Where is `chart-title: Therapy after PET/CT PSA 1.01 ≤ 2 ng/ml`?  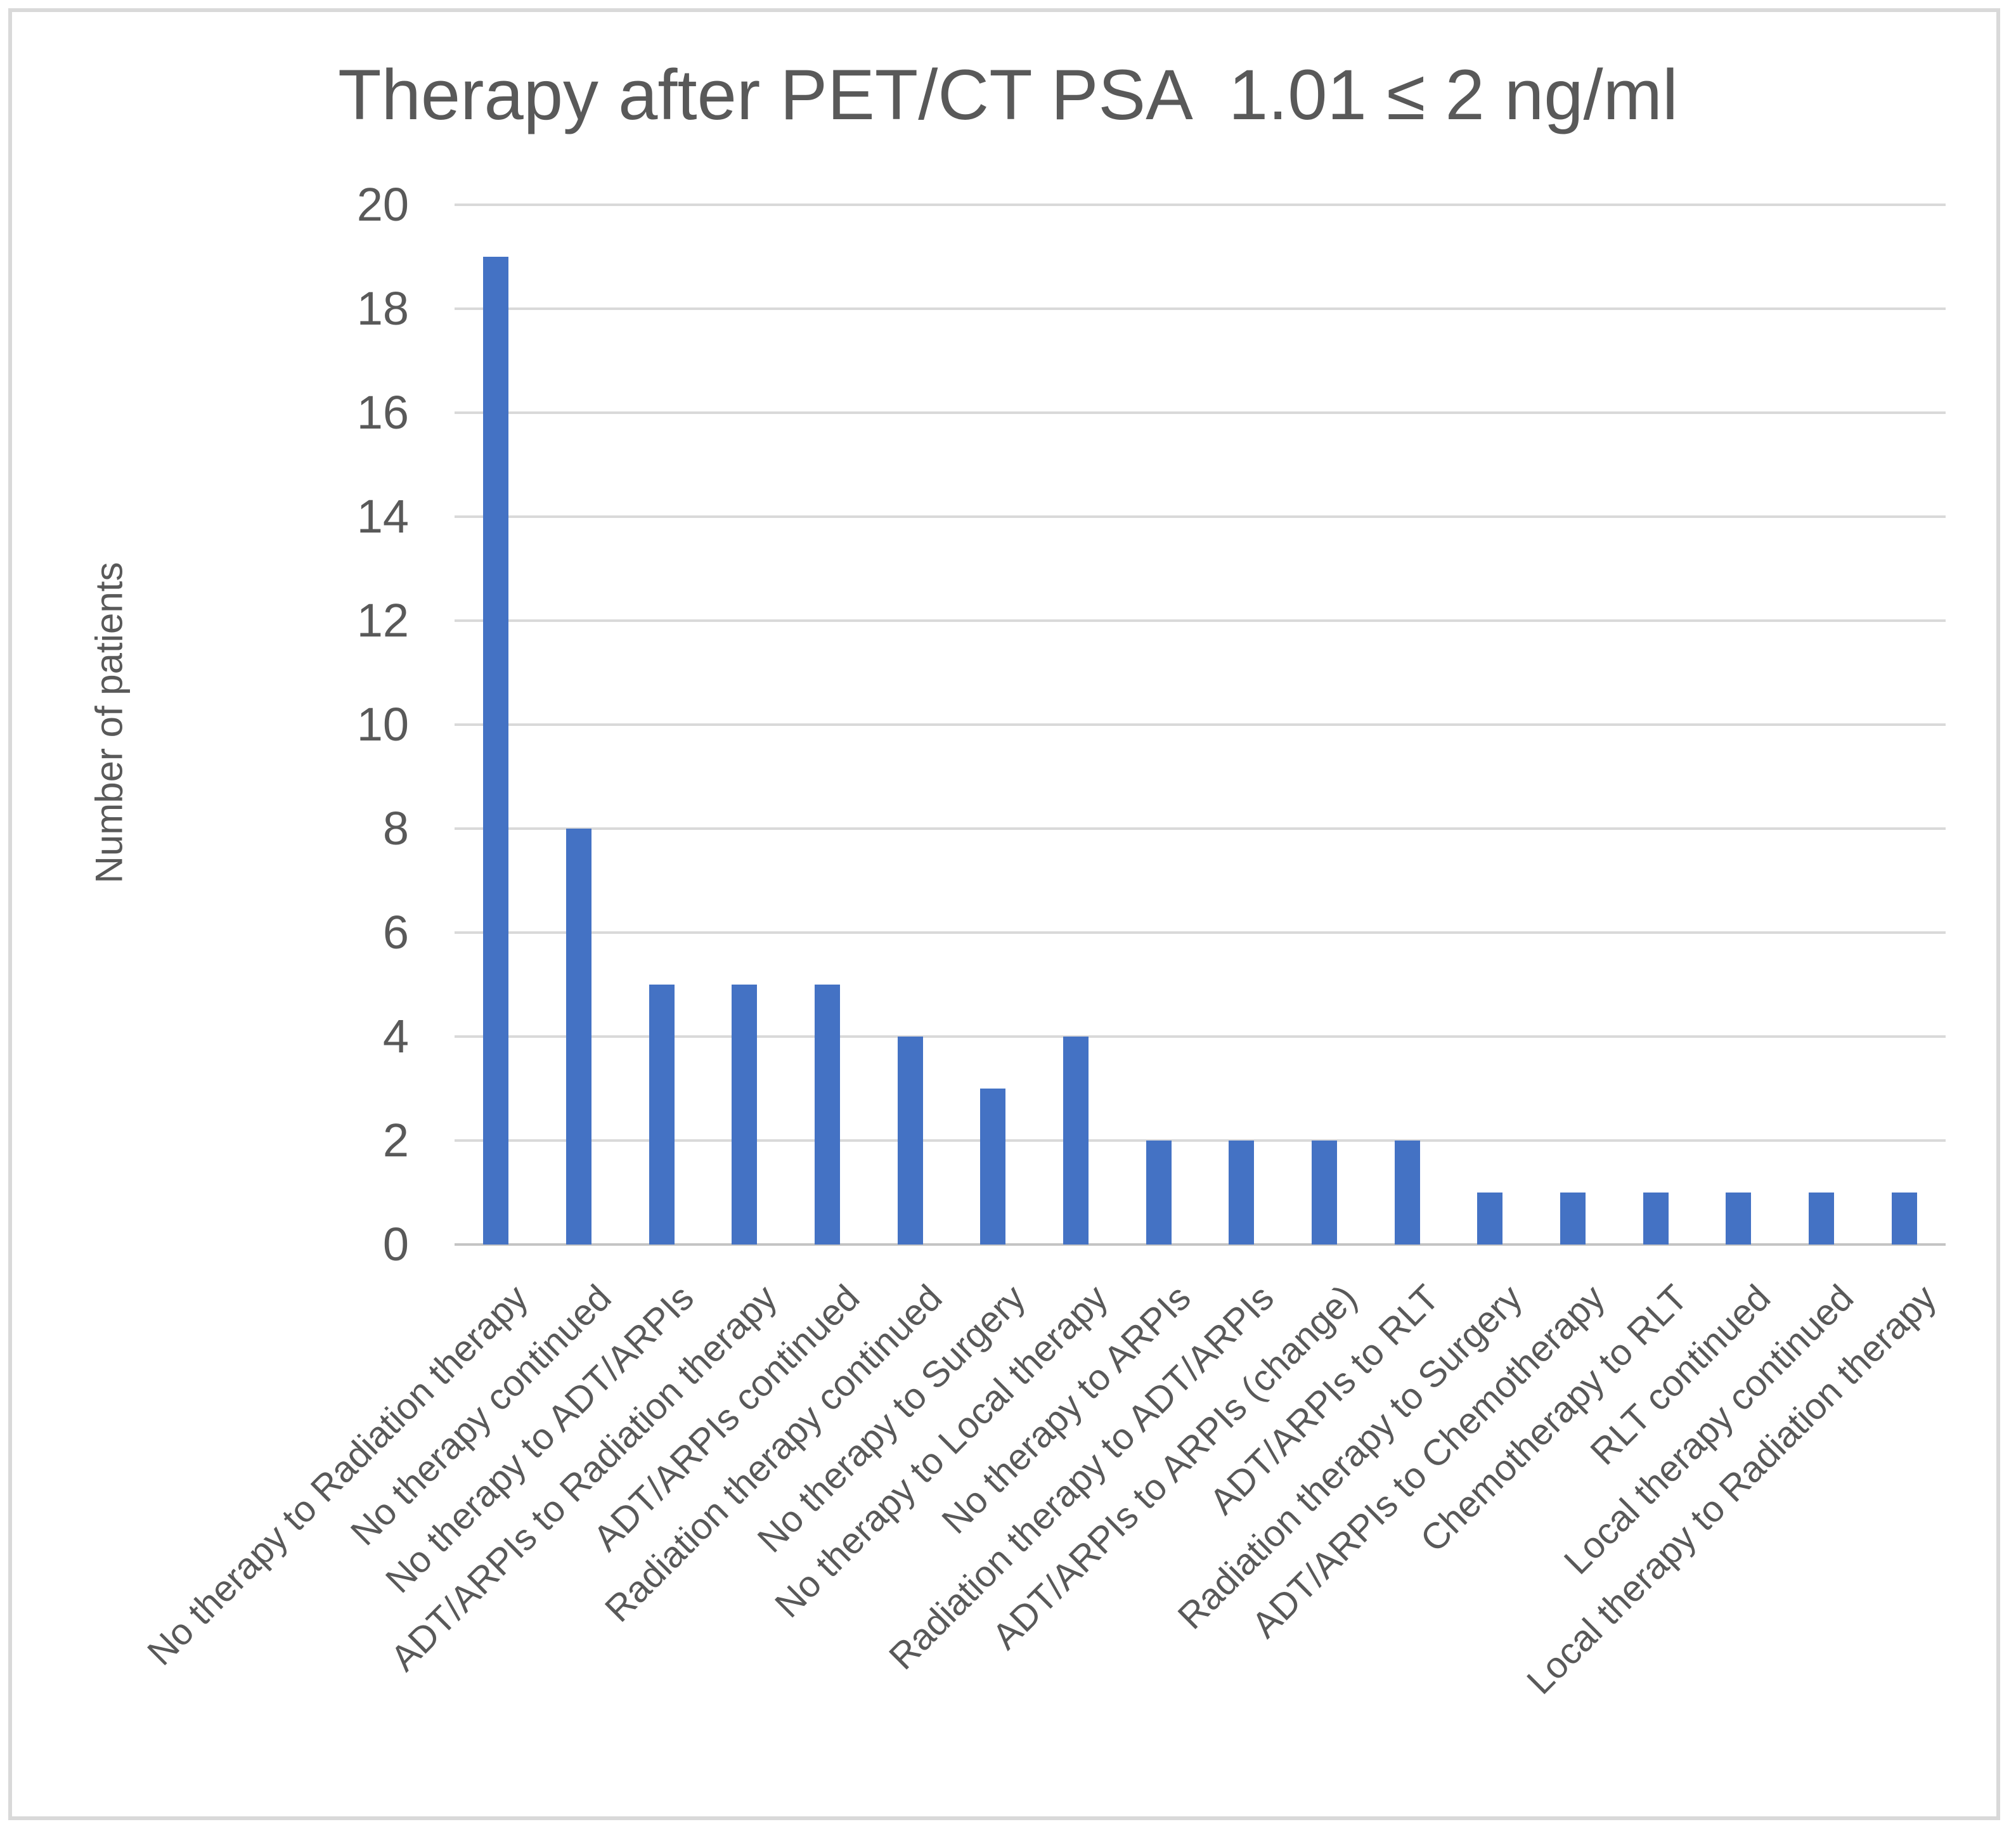
chart-title: Therapy after PET/CT PSA 1.01 ≤ 2 ng/ml is located at coordinates (1008, 94).